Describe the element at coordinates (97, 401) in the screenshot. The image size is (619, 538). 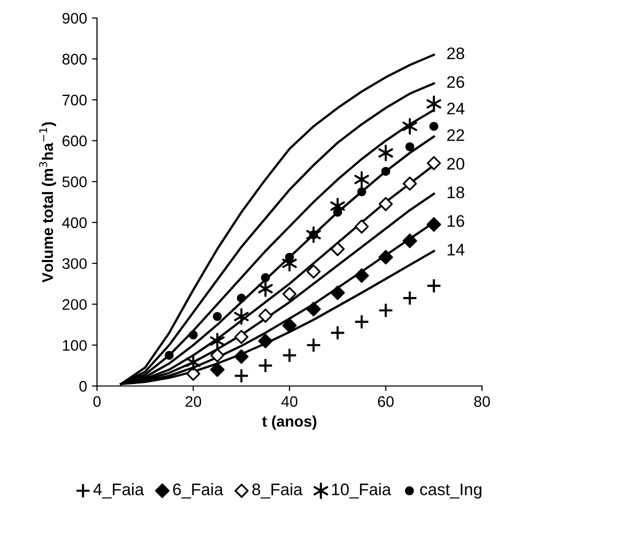
I see `x-tick-label: 0` at that location.